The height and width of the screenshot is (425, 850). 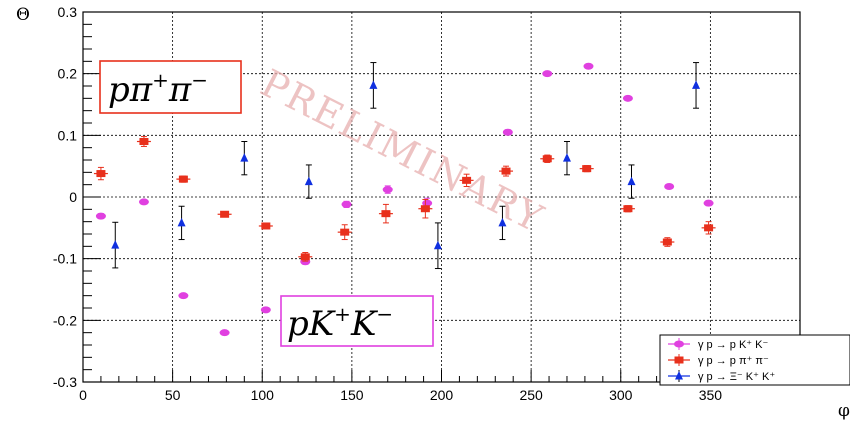 What do you see at coordinates (180, 90) in the screenshot?
I see `annotation-text-1b: π` at bounding box center [180, 90].